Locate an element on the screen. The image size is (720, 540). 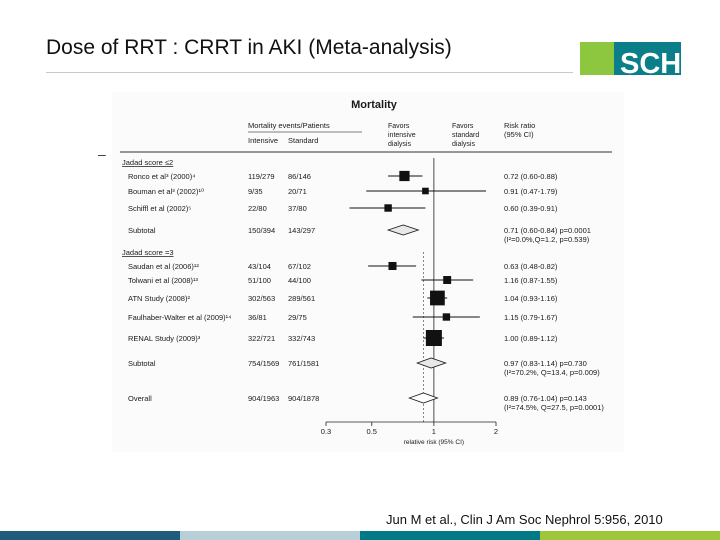
study-label: Faulhaber-Walter et al (2009)¹⁴ is located at coordinates (179, 317).